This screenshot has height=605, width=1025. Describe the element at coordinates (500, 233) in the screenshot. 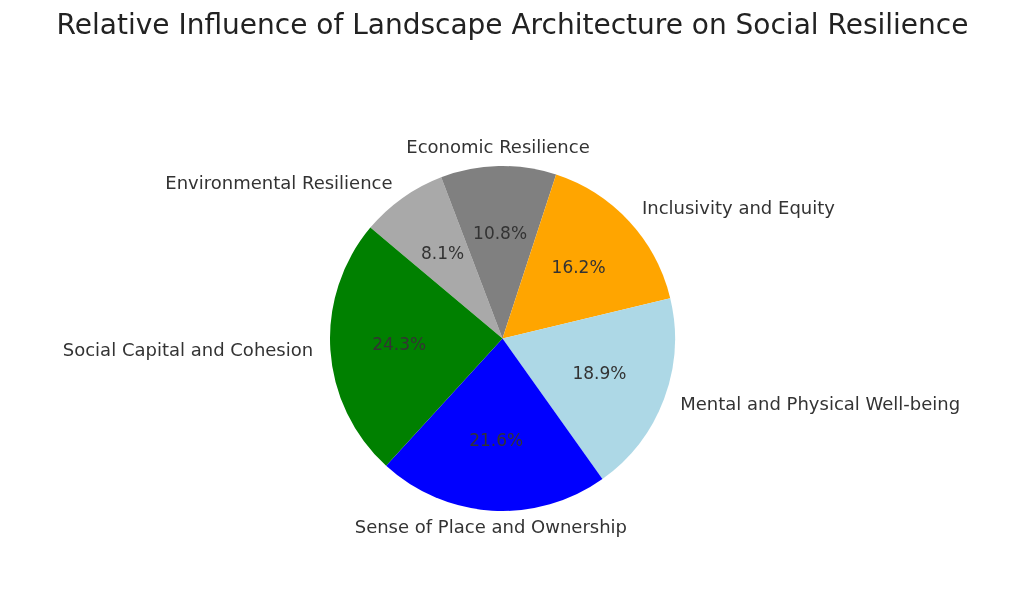

I see `data-label: 10.8%` at that location.